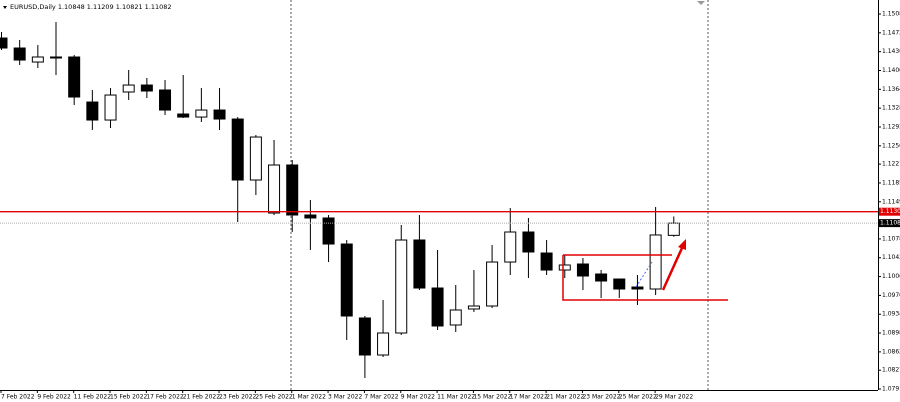 The image size is (900, 402). Describe the element at coordinates (891, 295) in the screenshot. I see `y-tick-label: 1.09700` at that location.